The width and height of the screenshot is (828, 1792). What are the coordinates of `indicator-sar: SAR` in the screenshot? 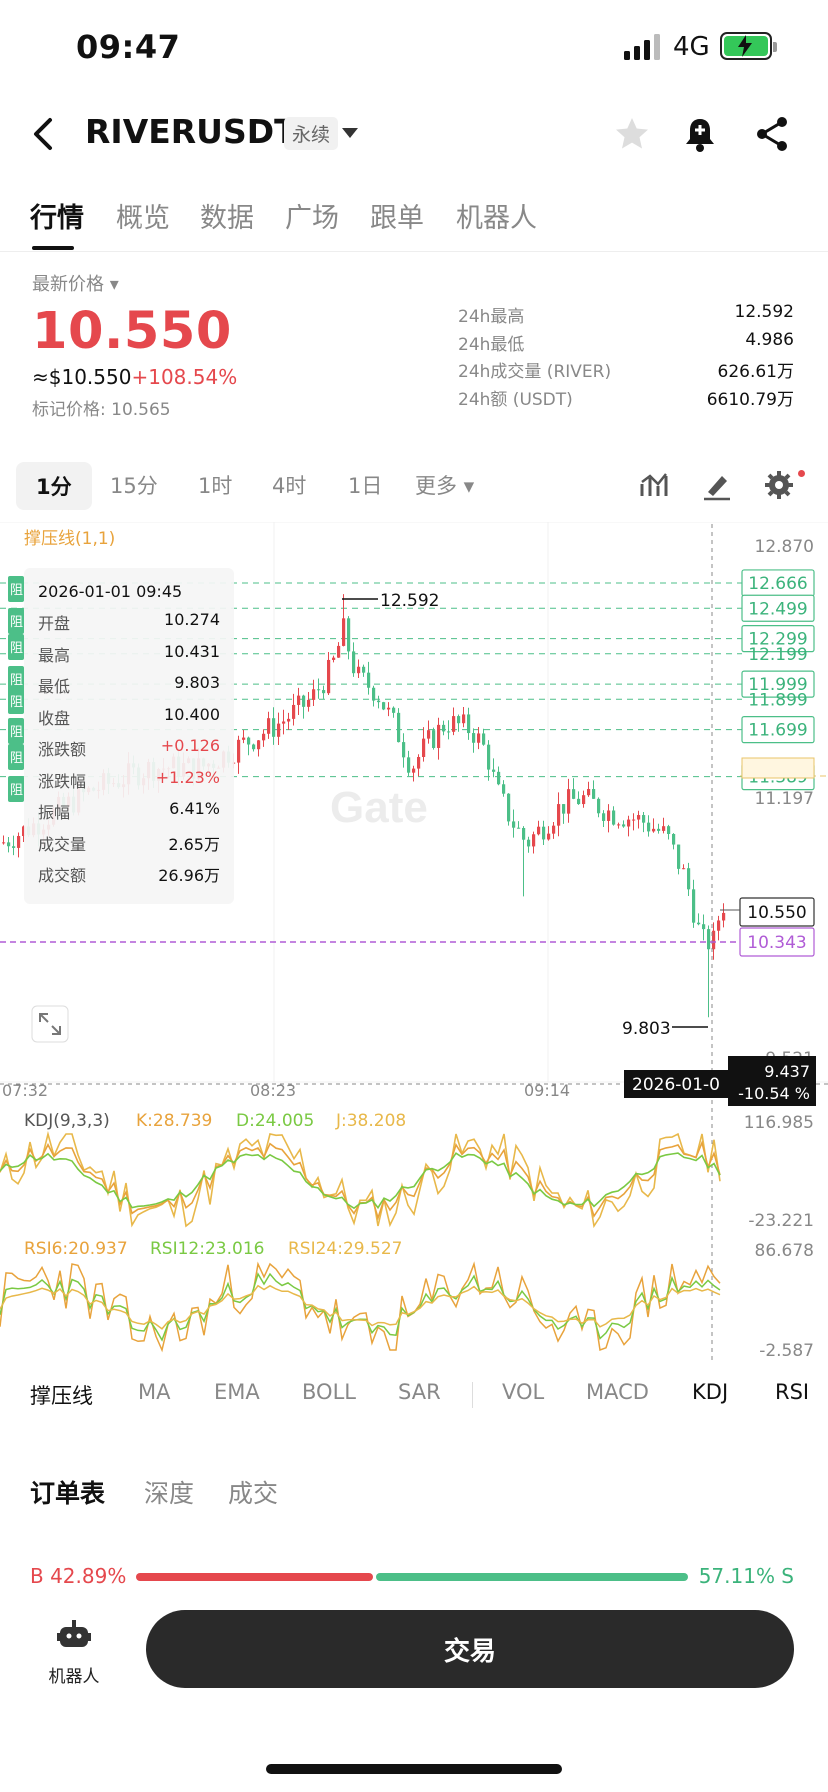 It's located at (419, 1392).